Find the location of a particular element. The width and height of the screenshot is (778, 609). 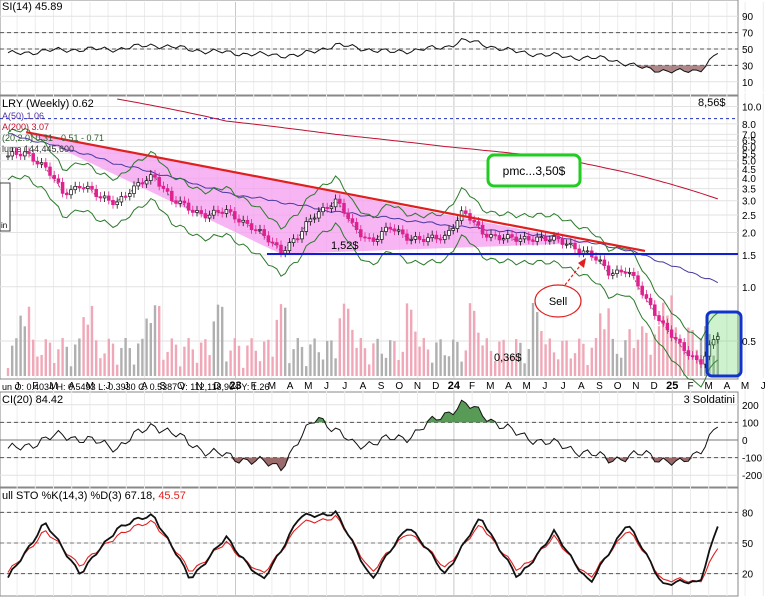

y-tick-label: 7.0 is located at coordinates (749, 135).